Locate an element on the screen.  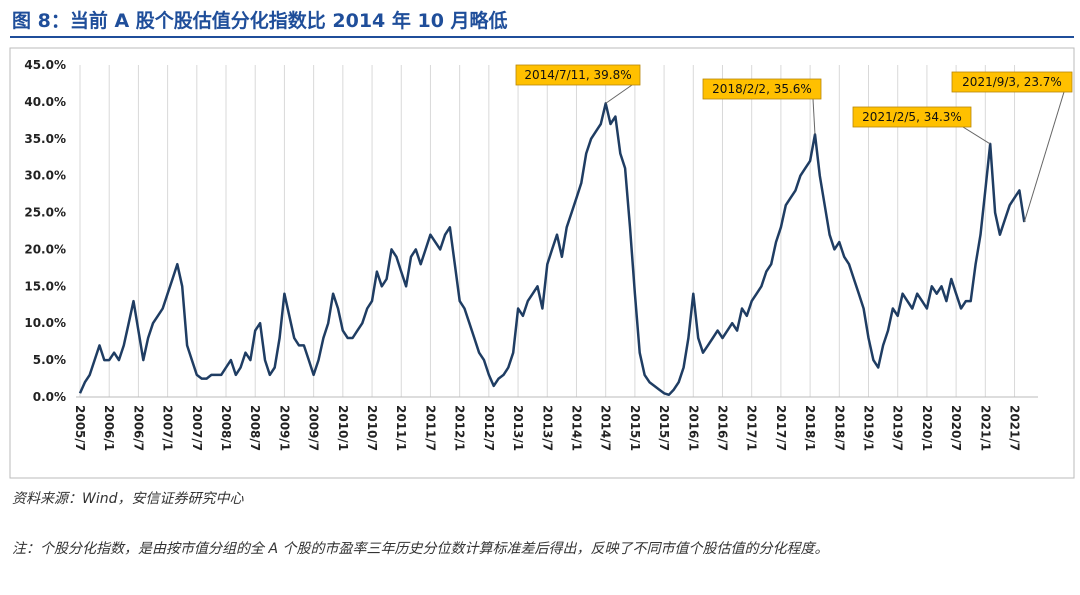
title-rule is located at coordinates (542, 37).